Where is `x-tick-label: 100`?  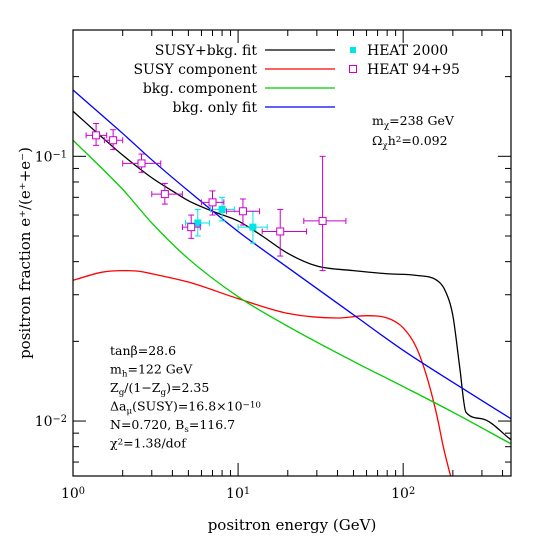 x-tick-label: 100 is located at coordinates (73, 494).